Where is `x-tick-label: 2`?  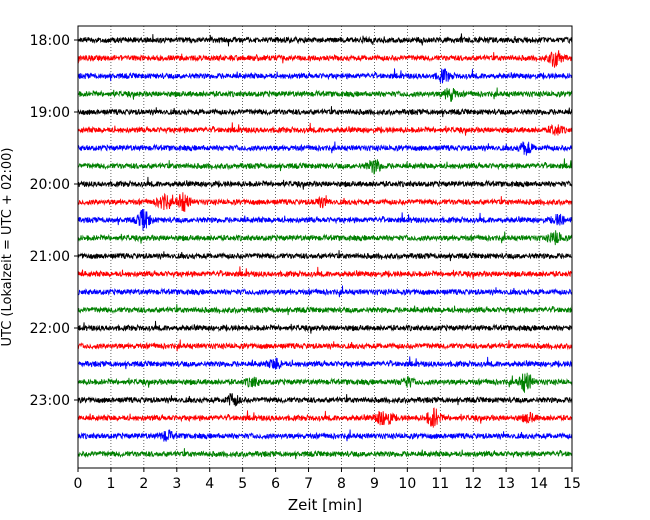
x-tick-label: 2 is located at coordinates (143, 484).